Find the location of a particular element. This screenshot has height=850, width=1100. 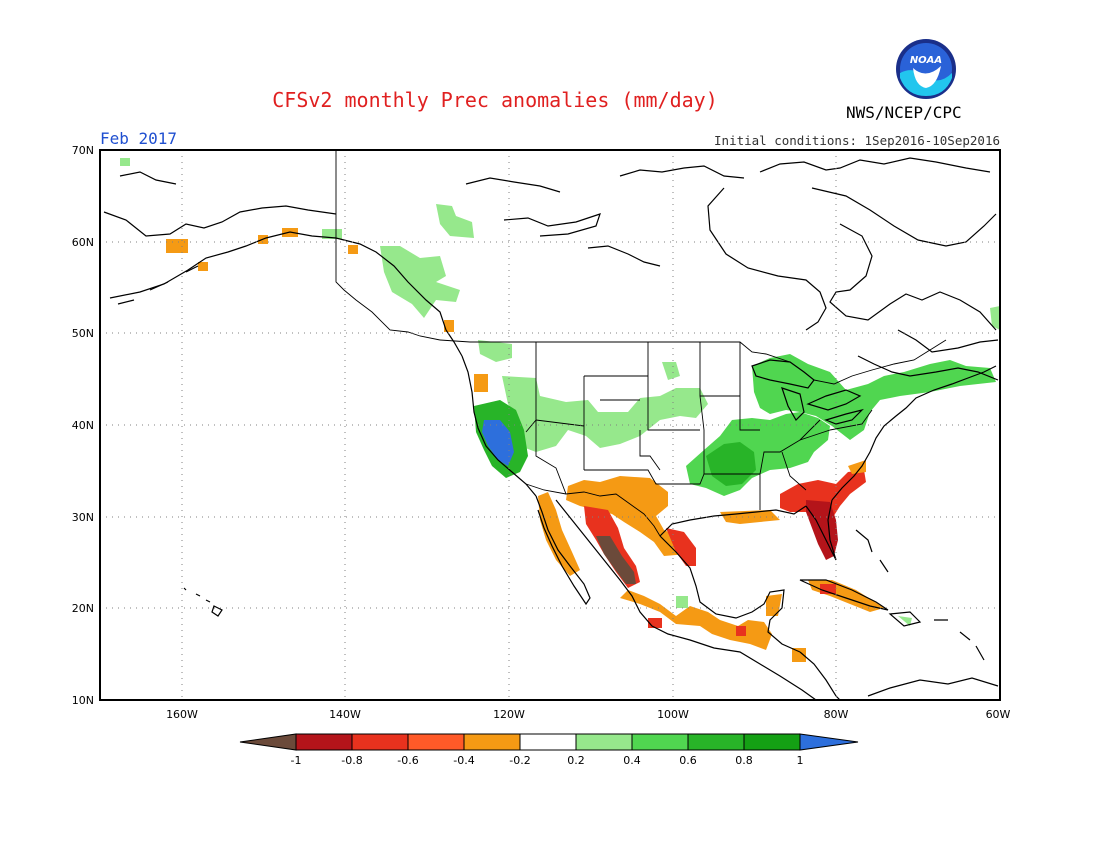

lon-label: 160W is located at coordinates (182, 714).